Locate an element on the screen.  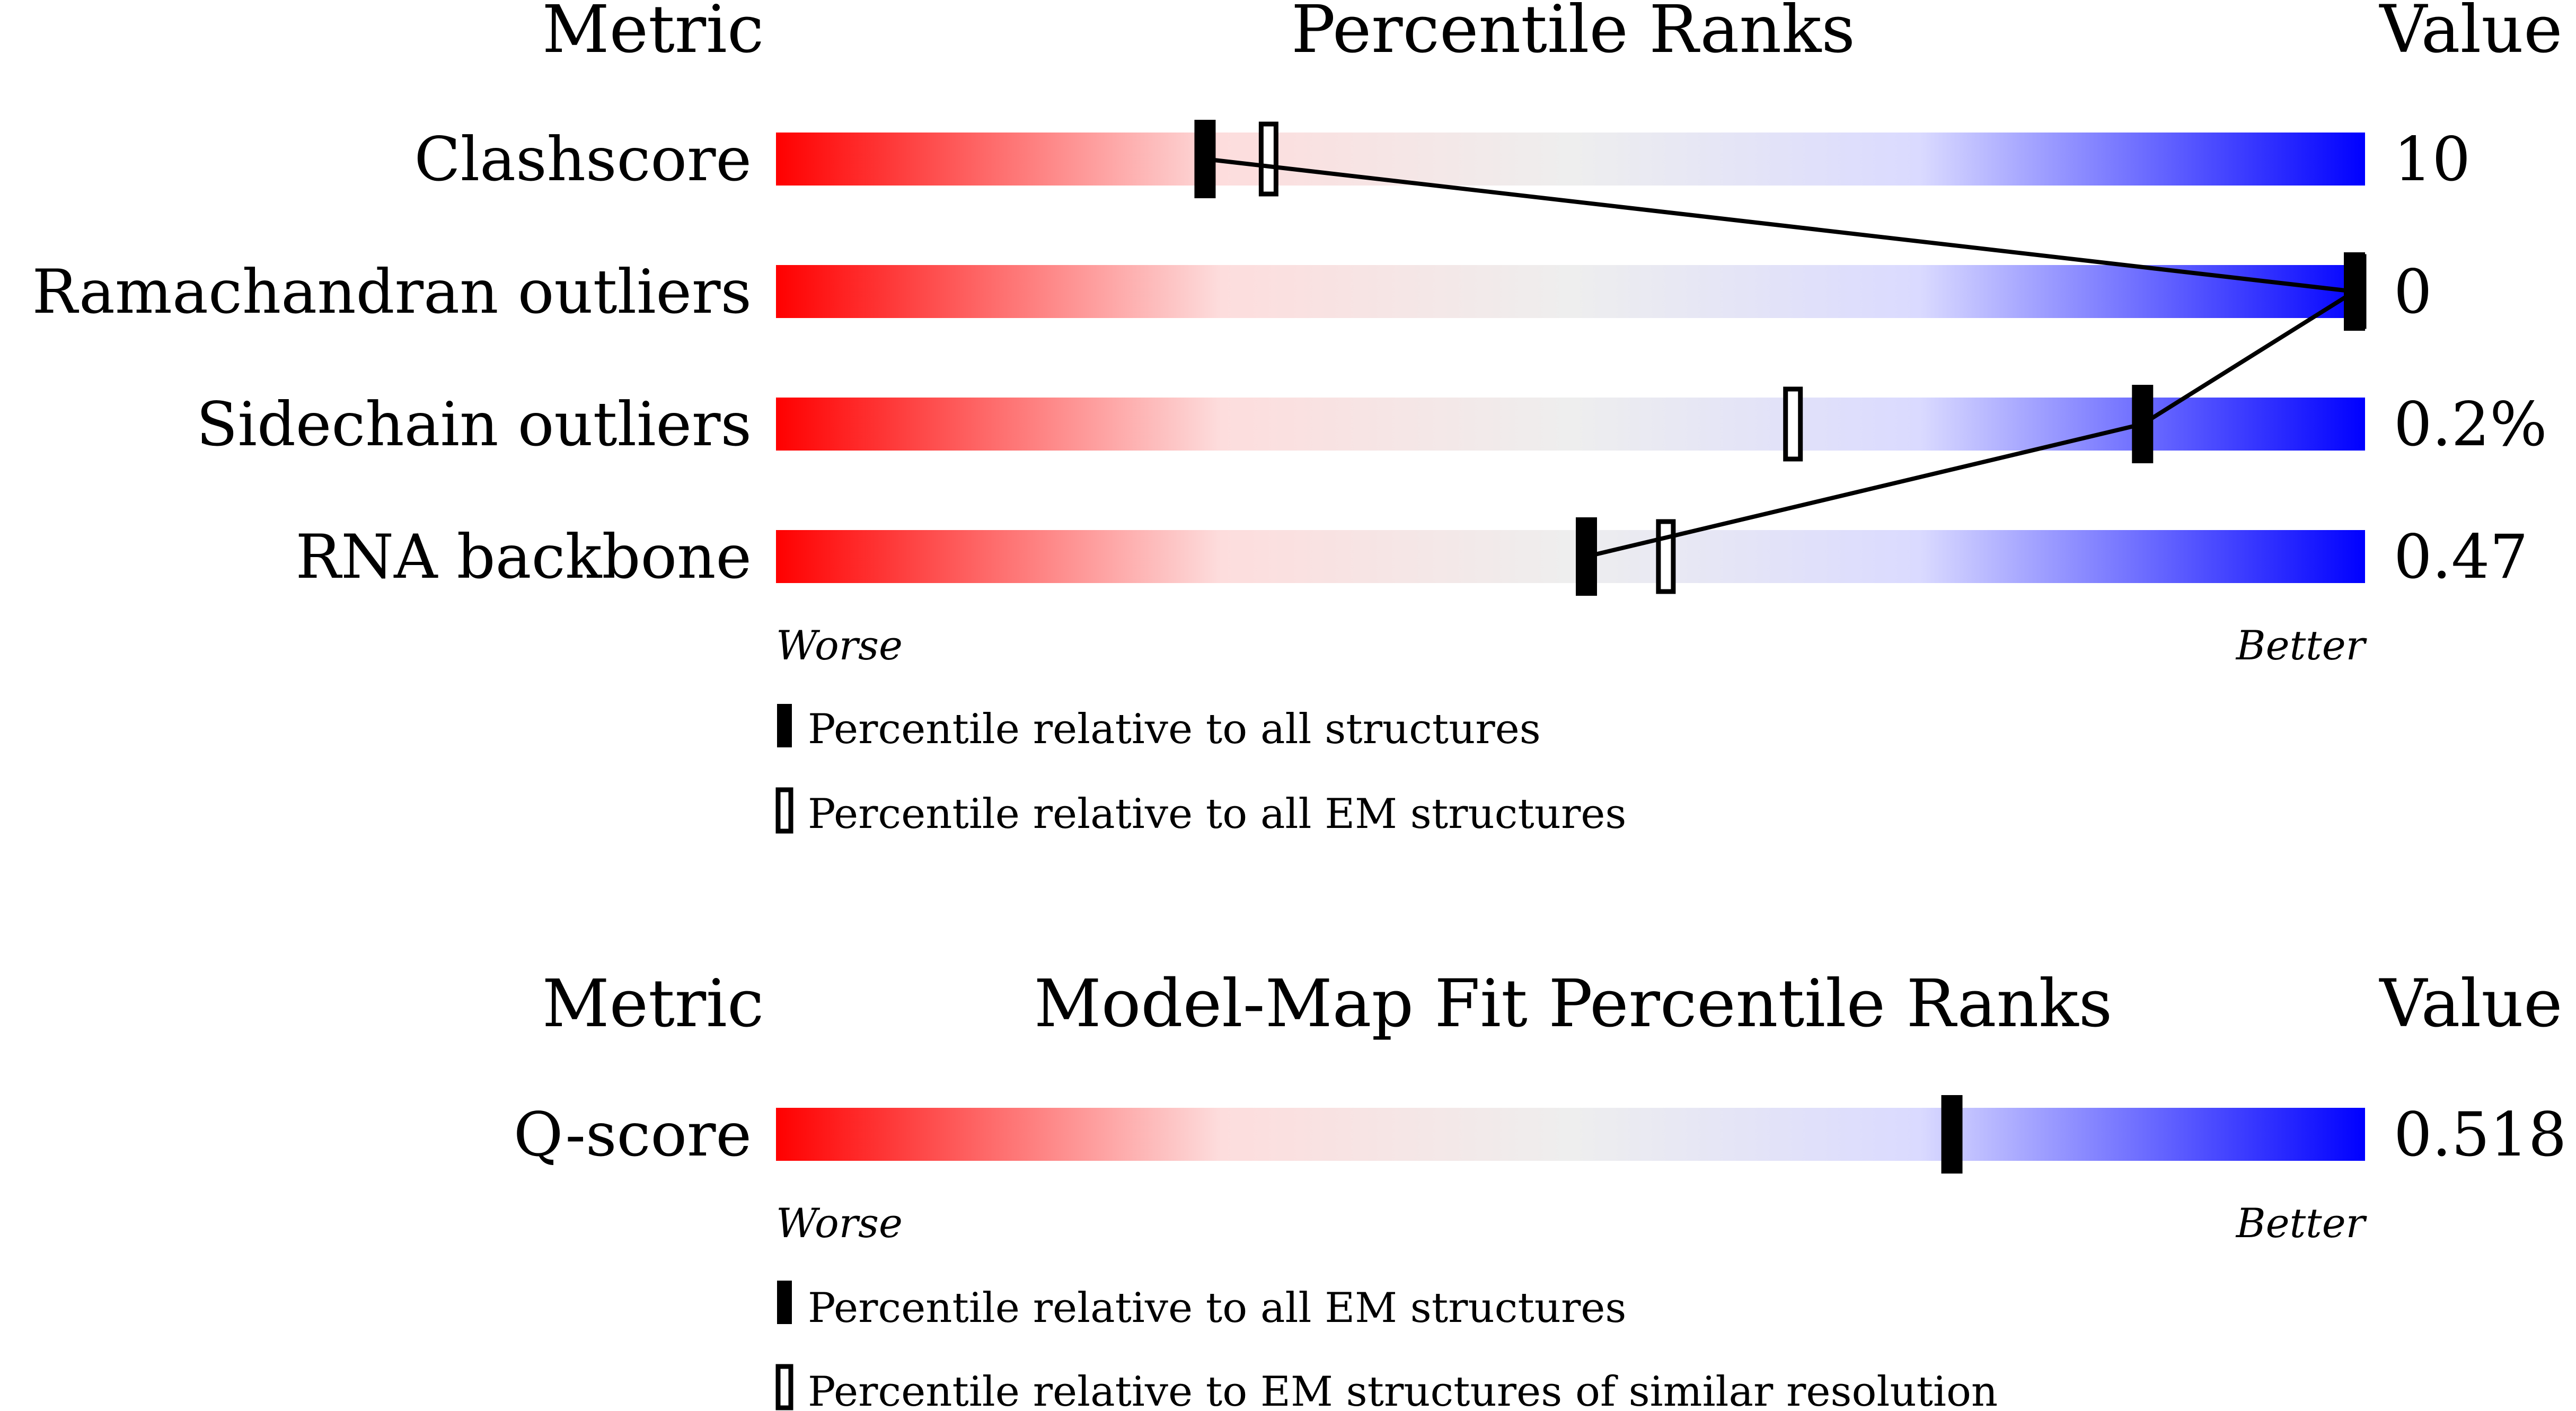
legend-open-label: Percentile relative to all EM structures is located at coordinates (1217, 814).